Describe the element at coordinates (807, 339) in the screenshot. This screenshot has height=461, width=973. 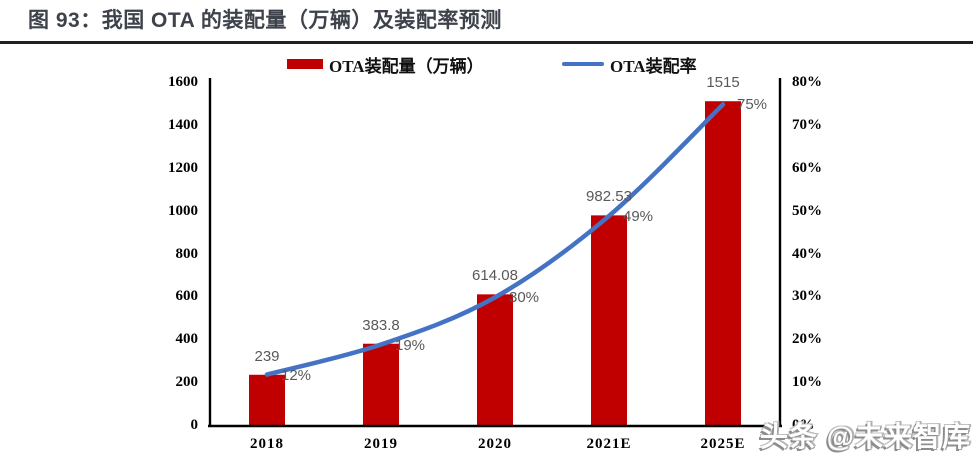
I see `y-axis-tick-right: 20%` at that location.